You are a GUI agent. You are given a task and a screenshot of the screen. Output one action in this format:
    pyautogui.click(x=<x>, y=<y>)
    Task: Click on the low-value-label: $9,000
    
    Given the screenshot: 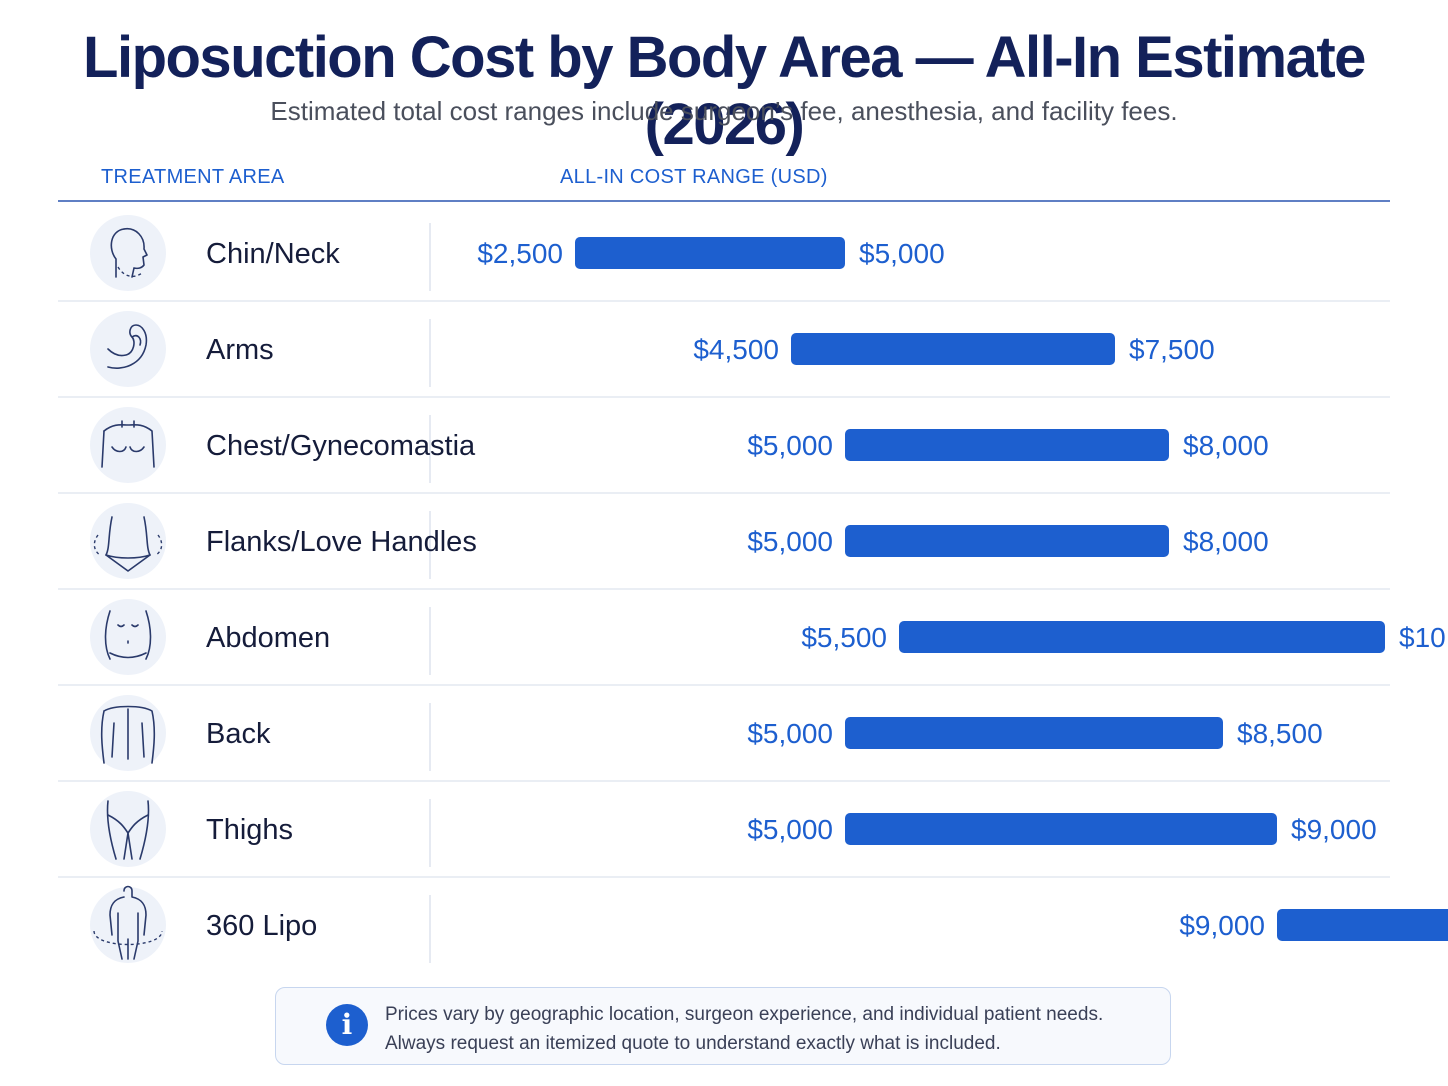 What is the action you would take?
    pyautogui.click(x=1222, y=925)
    